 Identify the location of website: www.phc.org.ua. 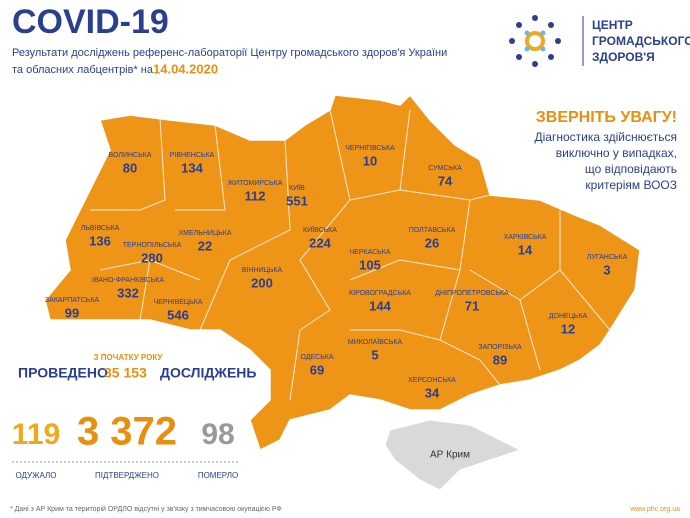
(654, 509).